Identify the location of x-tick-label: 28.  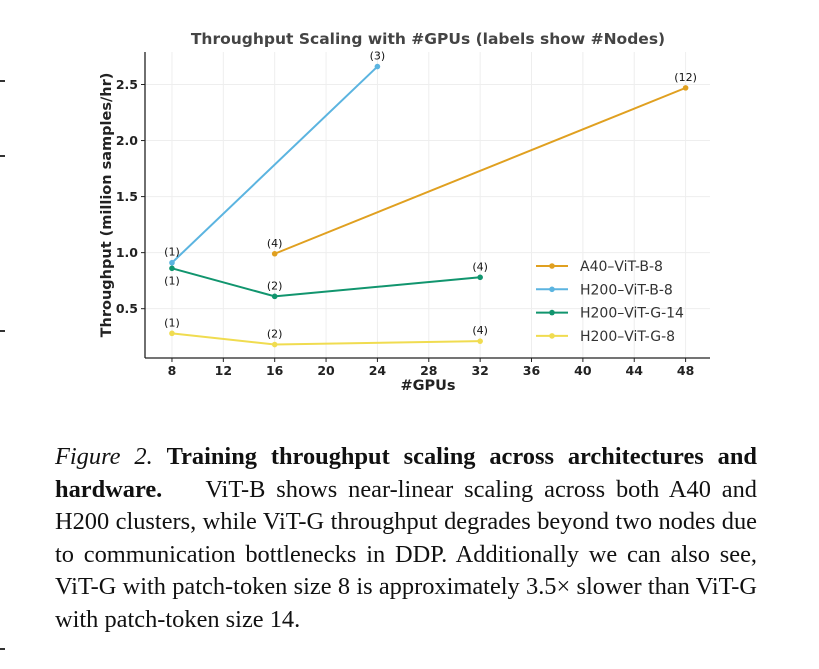
(428, 370).